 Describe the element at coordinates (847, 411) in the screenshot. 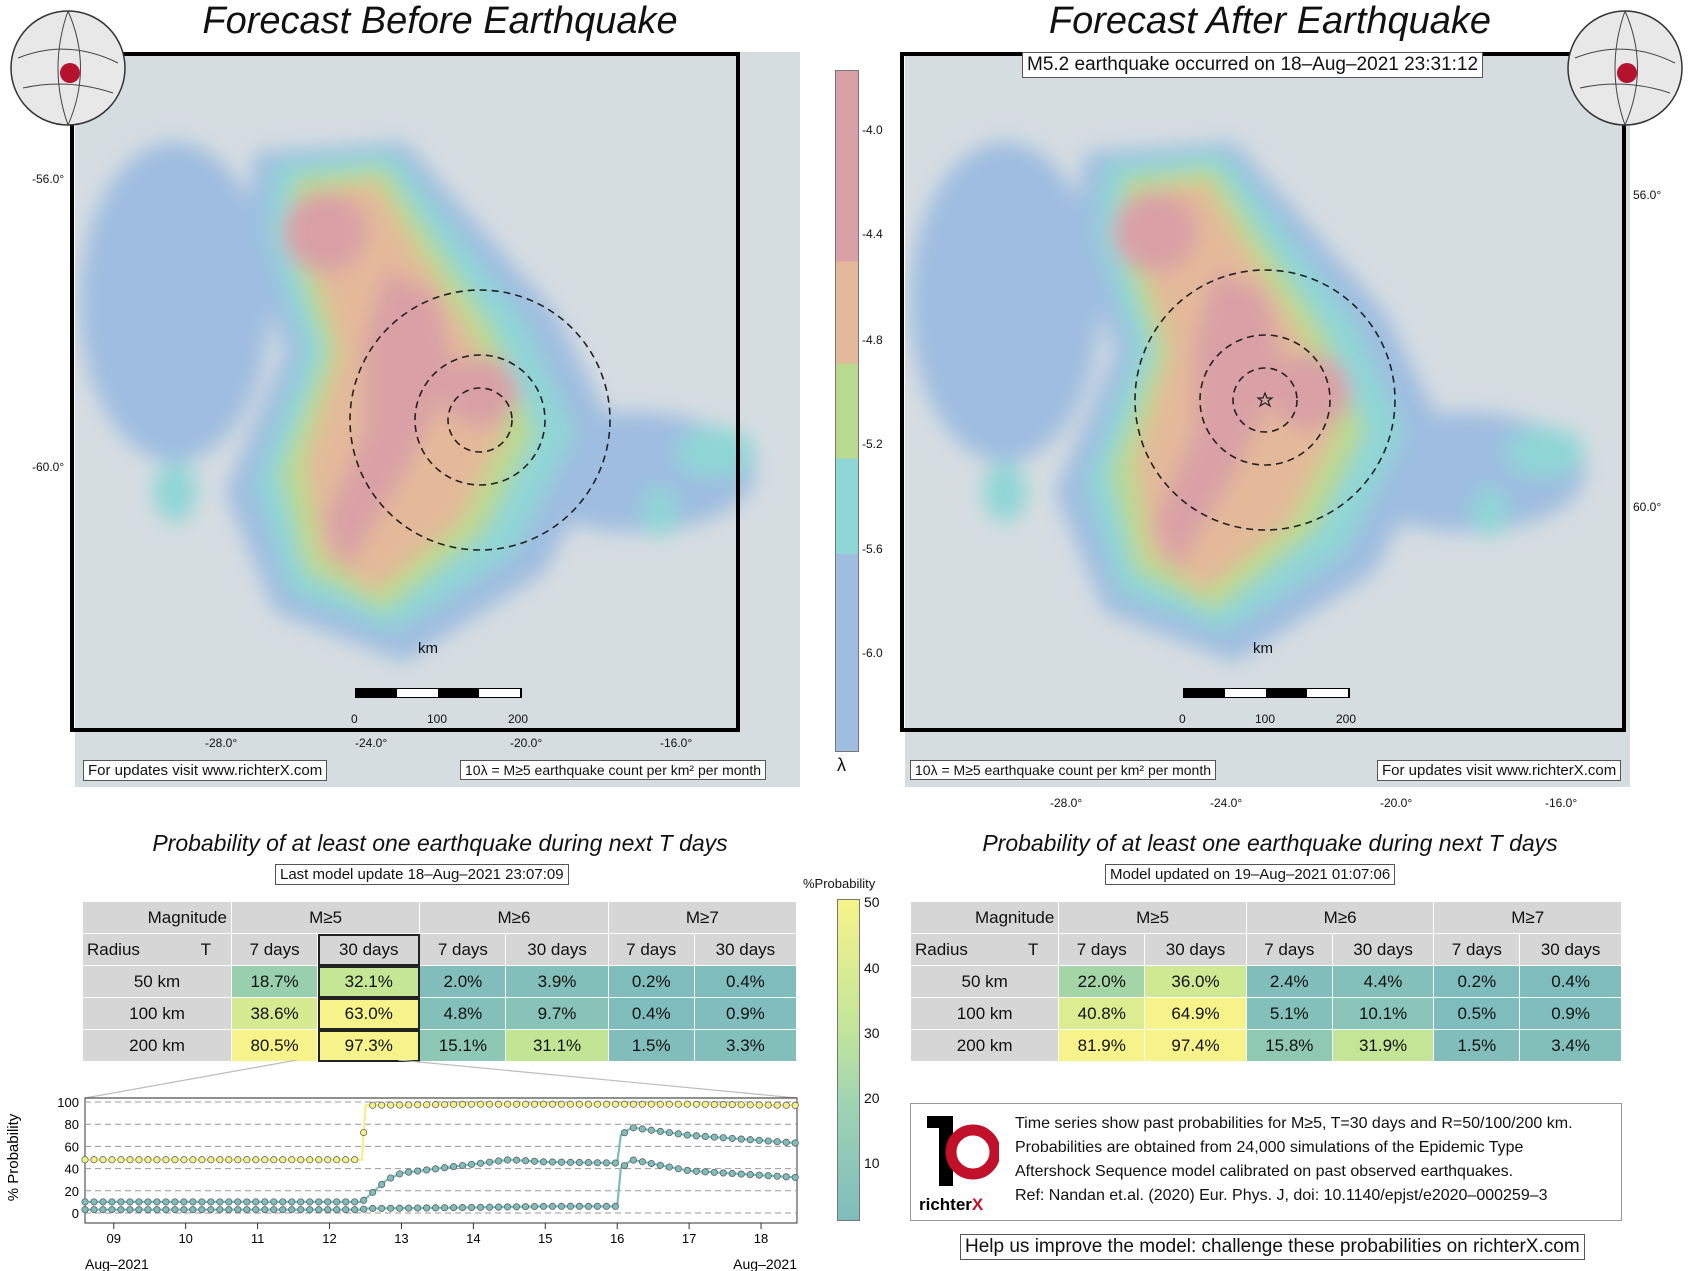

I see `lambda-colorbar` at that location.